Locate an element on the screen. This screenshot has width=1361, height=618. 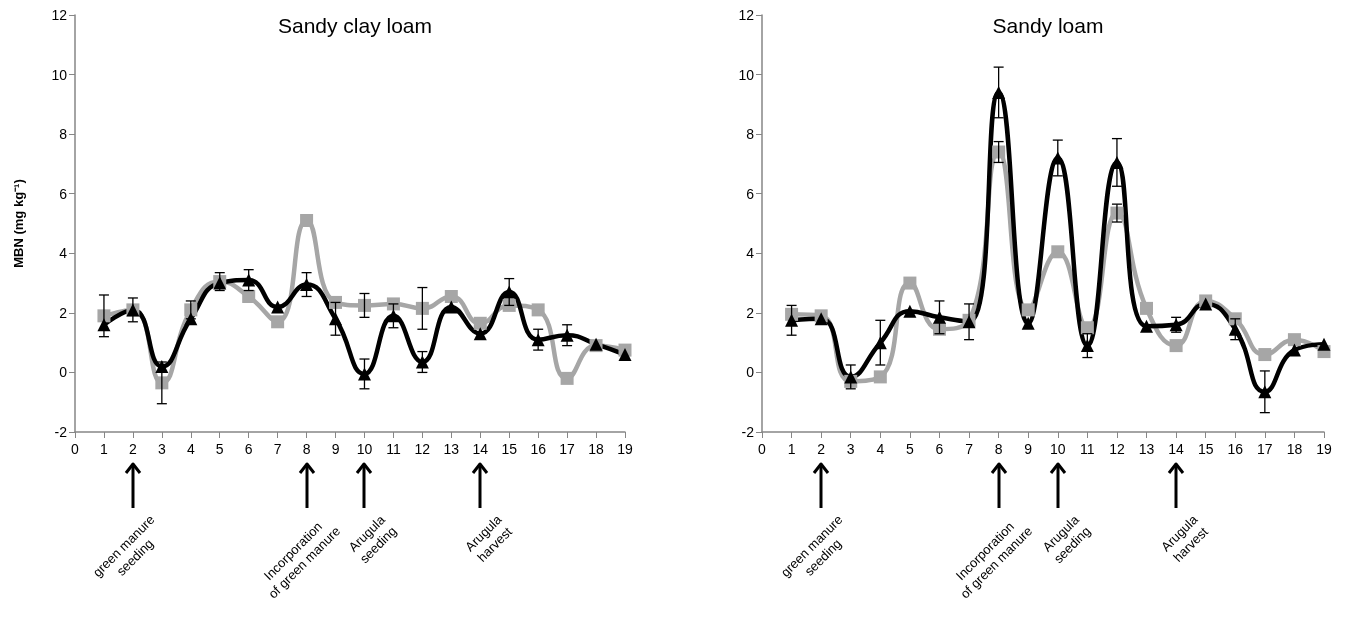
chart-title: Sandy loam is located at coordinates (1048, 25).